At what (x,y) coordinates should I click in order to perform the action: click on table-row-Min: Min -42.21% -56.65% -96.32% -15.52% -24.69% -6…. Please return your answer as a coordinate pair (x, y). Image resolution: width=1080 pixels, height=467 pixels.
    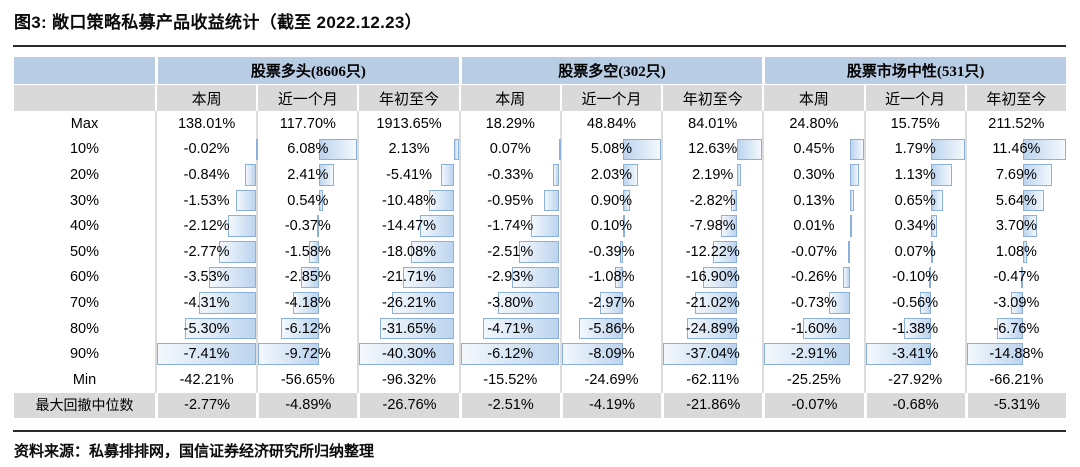
    Looking at the image, I should click on (540, 379).